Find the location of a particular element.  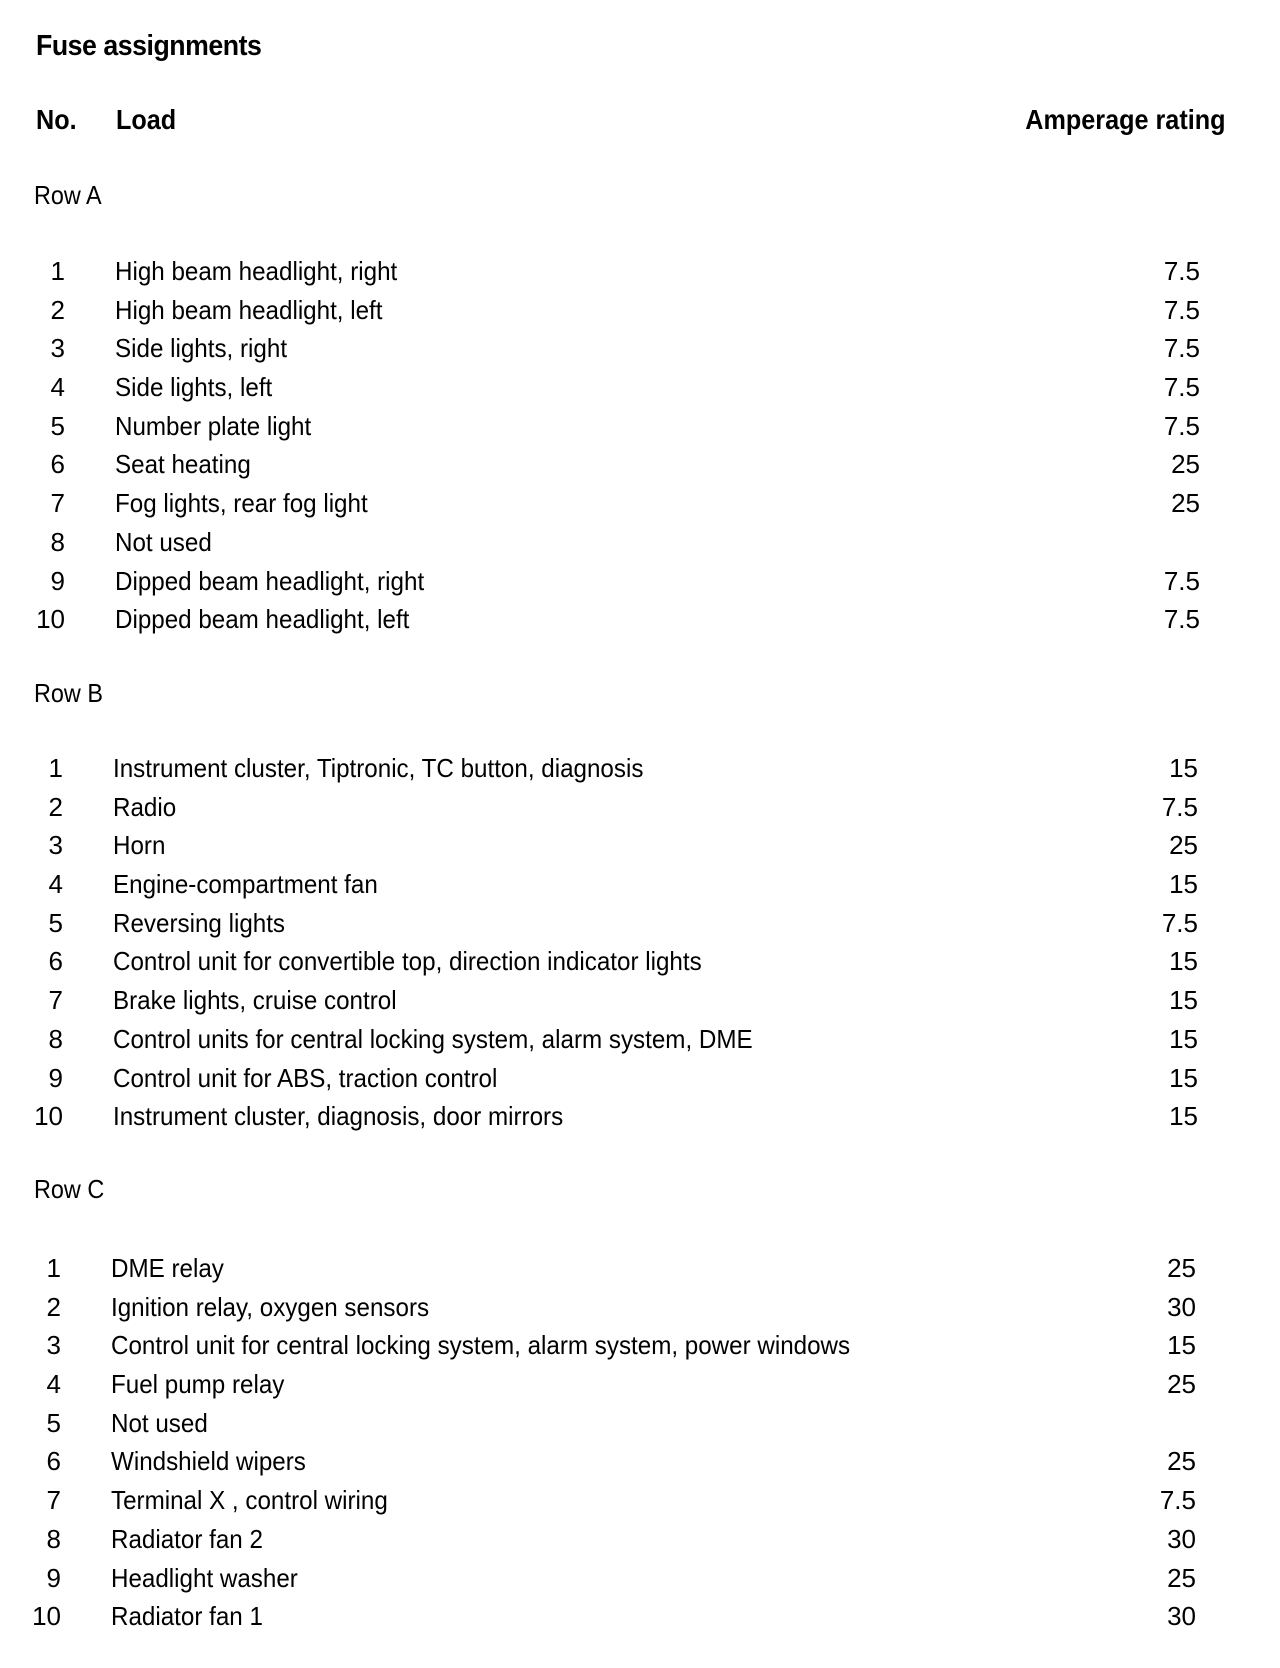

fuse-load: Fuel pump relay is located at coordinates (198, 1384).